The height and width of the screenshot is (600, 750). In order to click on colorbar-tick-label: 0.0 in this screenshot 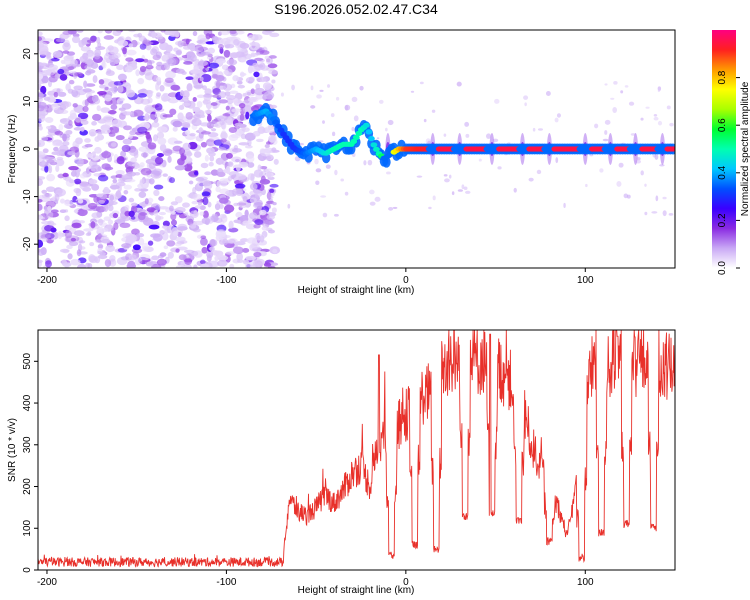, I will do `click(722, 268)`.